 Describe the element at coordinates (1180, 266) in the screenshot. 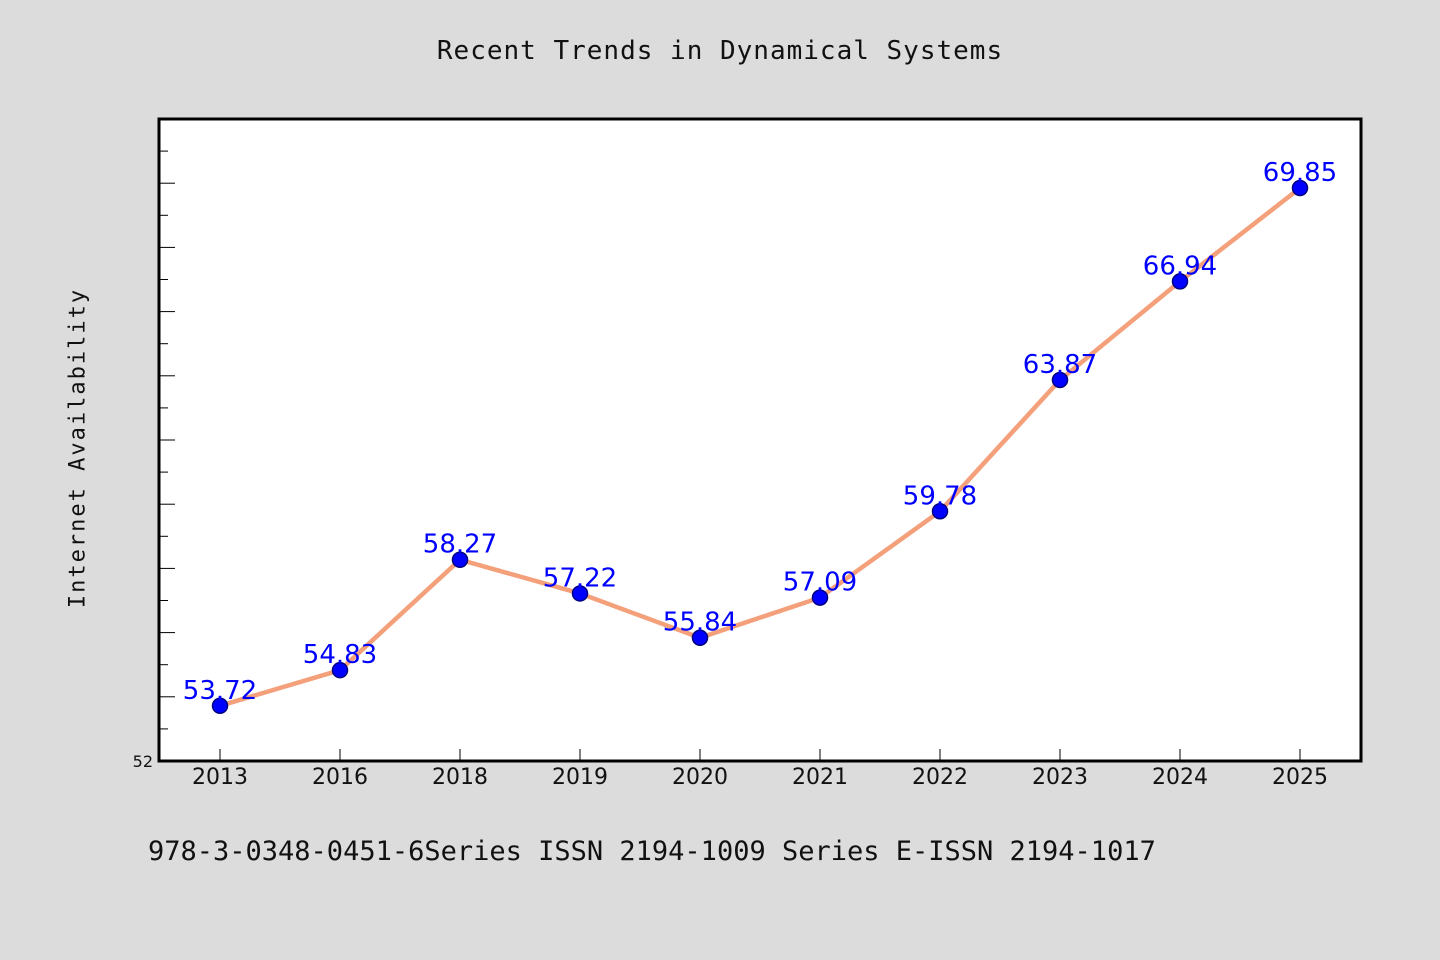

I see `data-label: 66.94` at that location.